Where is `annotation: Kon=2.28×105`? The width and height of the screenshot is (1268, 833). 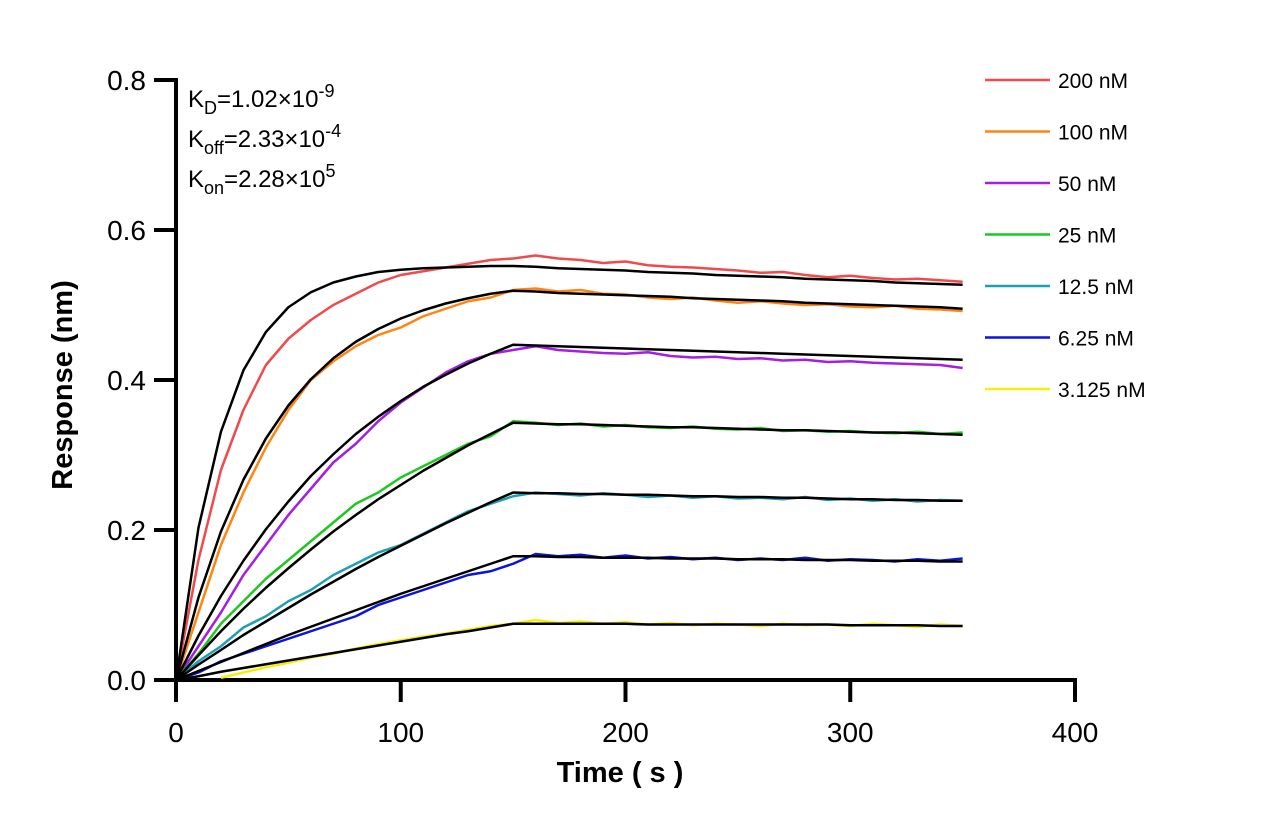
annotation: Kon=2.28×105 is located at coordinates (262, 179).